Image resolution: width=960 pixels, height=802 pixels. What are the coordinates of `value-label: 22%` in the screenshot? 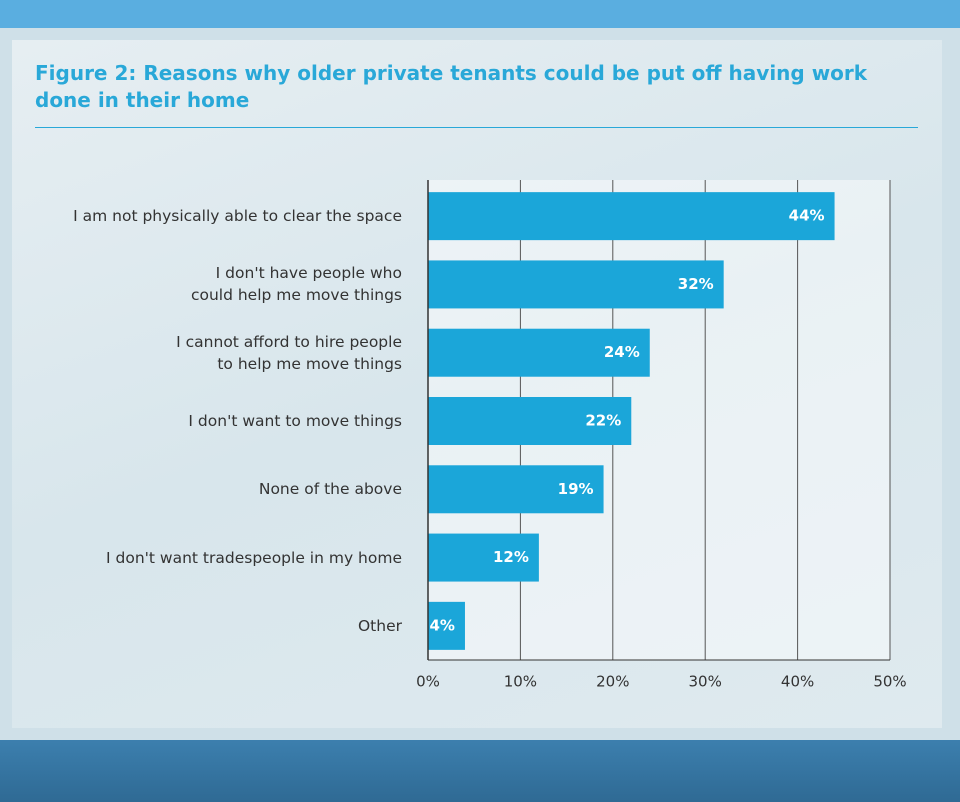 It's located at (603, 421).